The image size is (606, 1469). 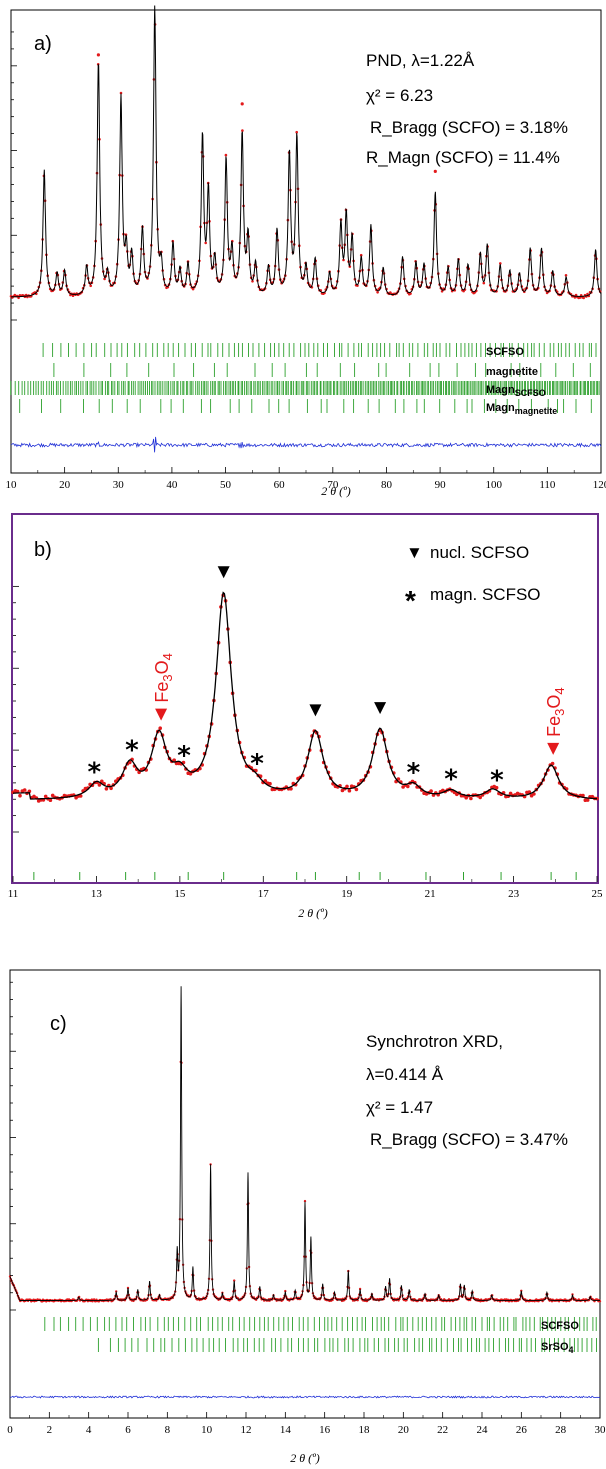 I want to click on phase-label: SrSO4, so click(x=557, y=1348).